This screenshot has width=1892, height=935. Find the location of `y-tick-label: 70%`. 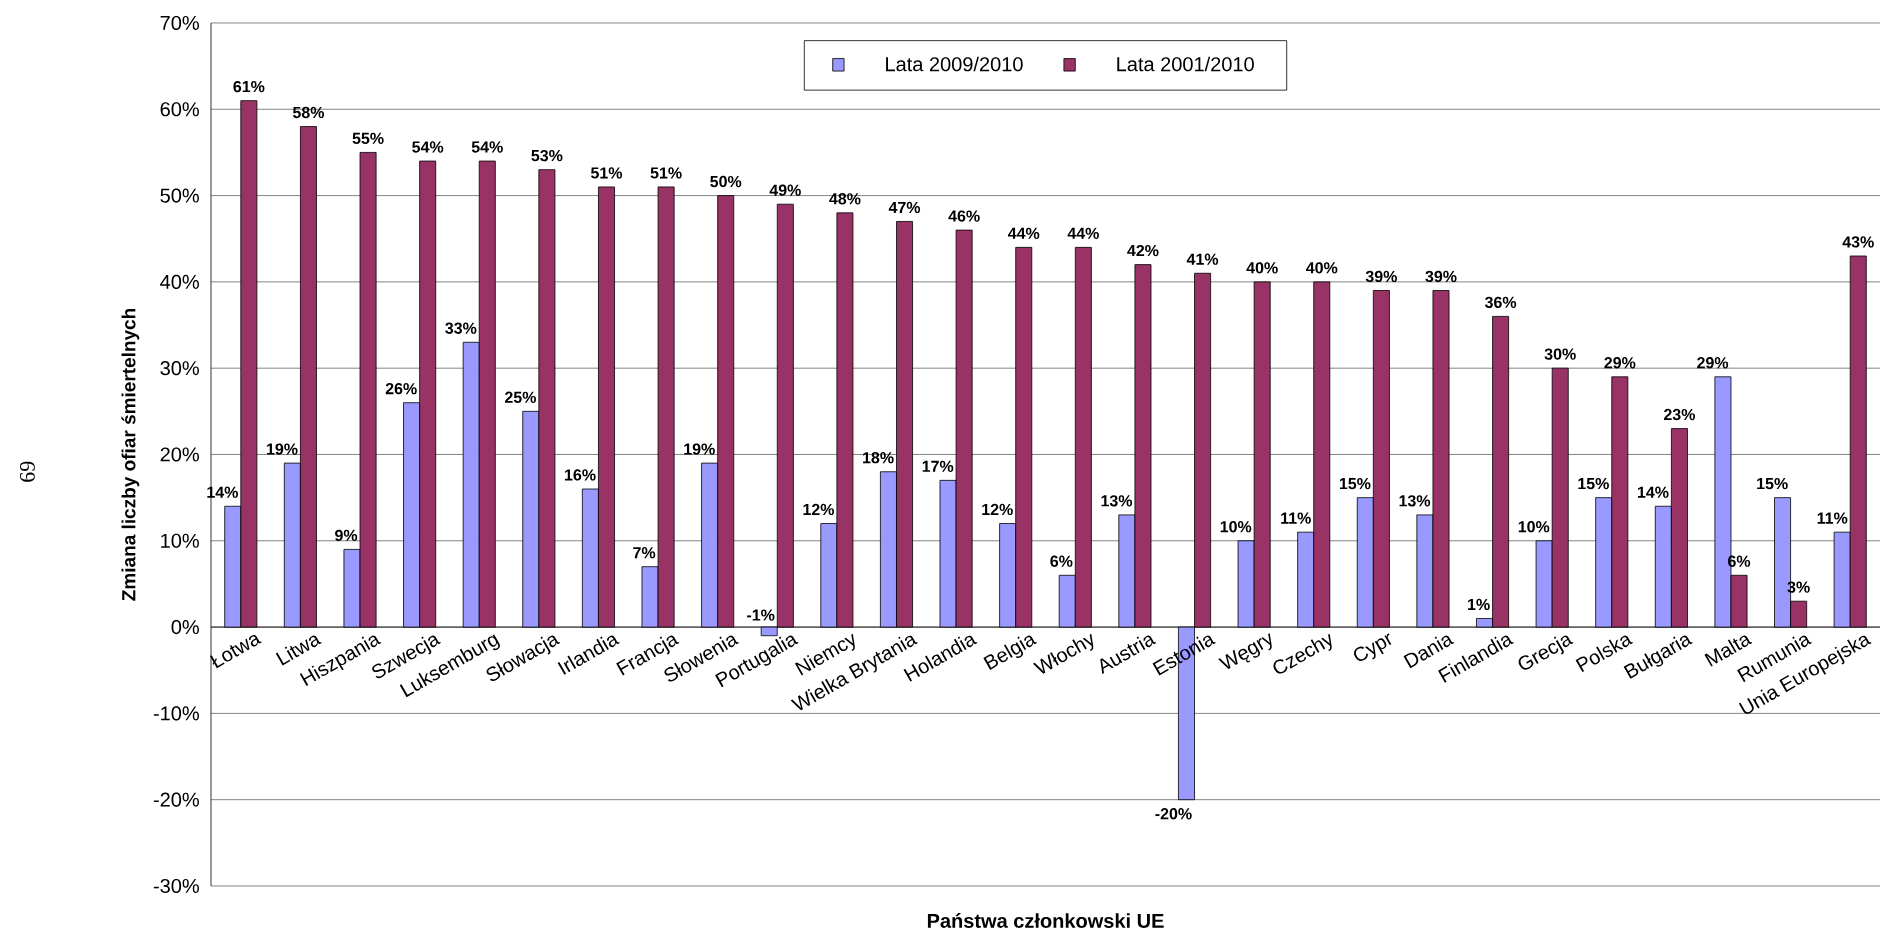

y-tick-label: 70% is located at coordinates (179, 23).